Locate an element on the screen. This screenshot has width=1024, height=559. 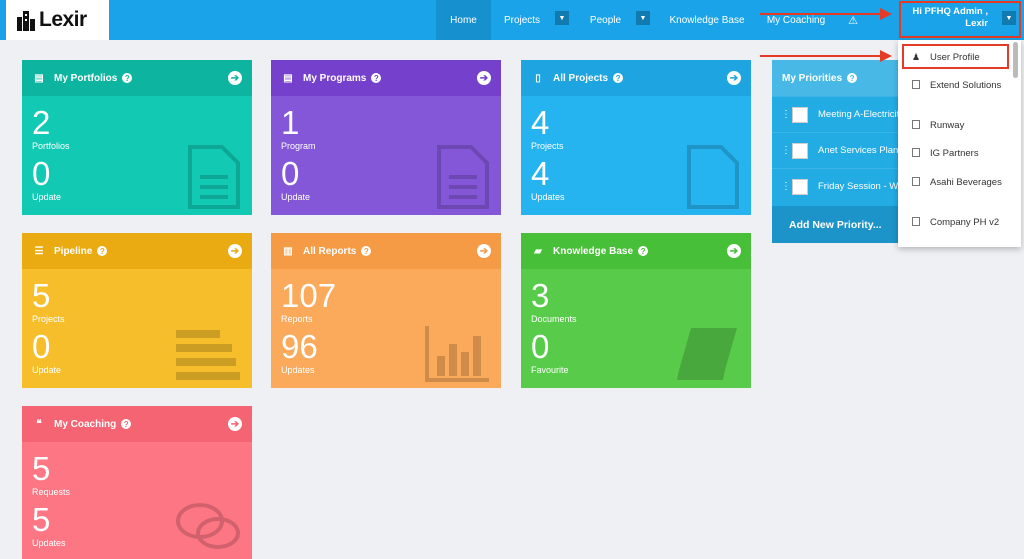
menu-item-org: Company PH v2 is located at coordinates (954, 223).